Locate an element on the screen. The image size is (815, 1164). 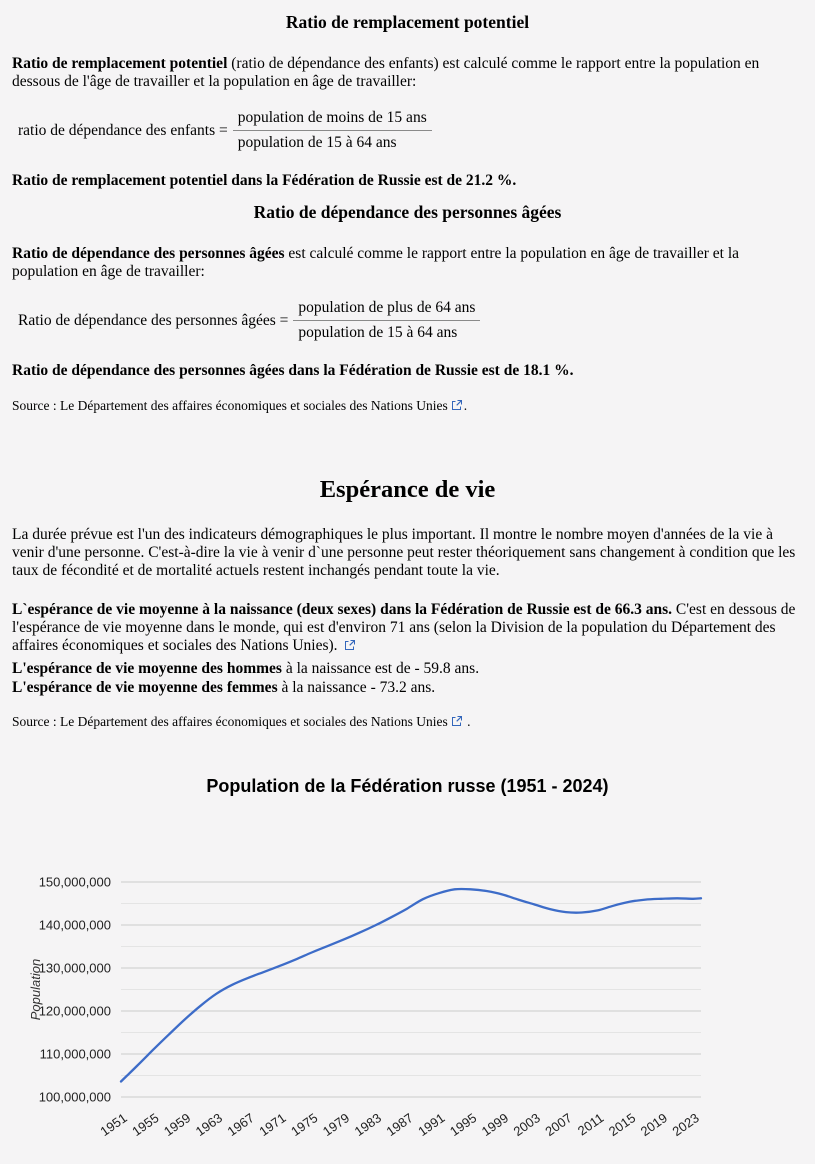
population-series-line is located at coordinates (411, 986).